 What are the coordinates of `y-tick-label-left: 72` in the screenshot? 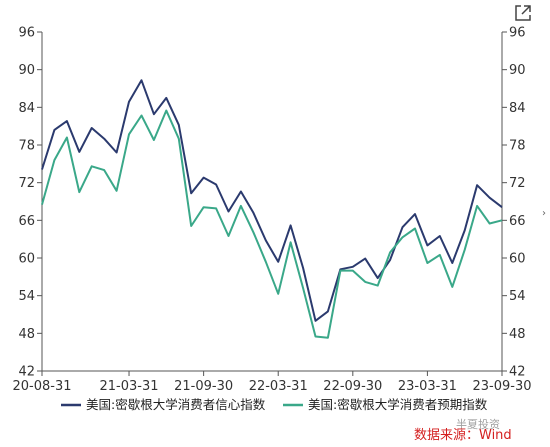 It's located at (26, 183).